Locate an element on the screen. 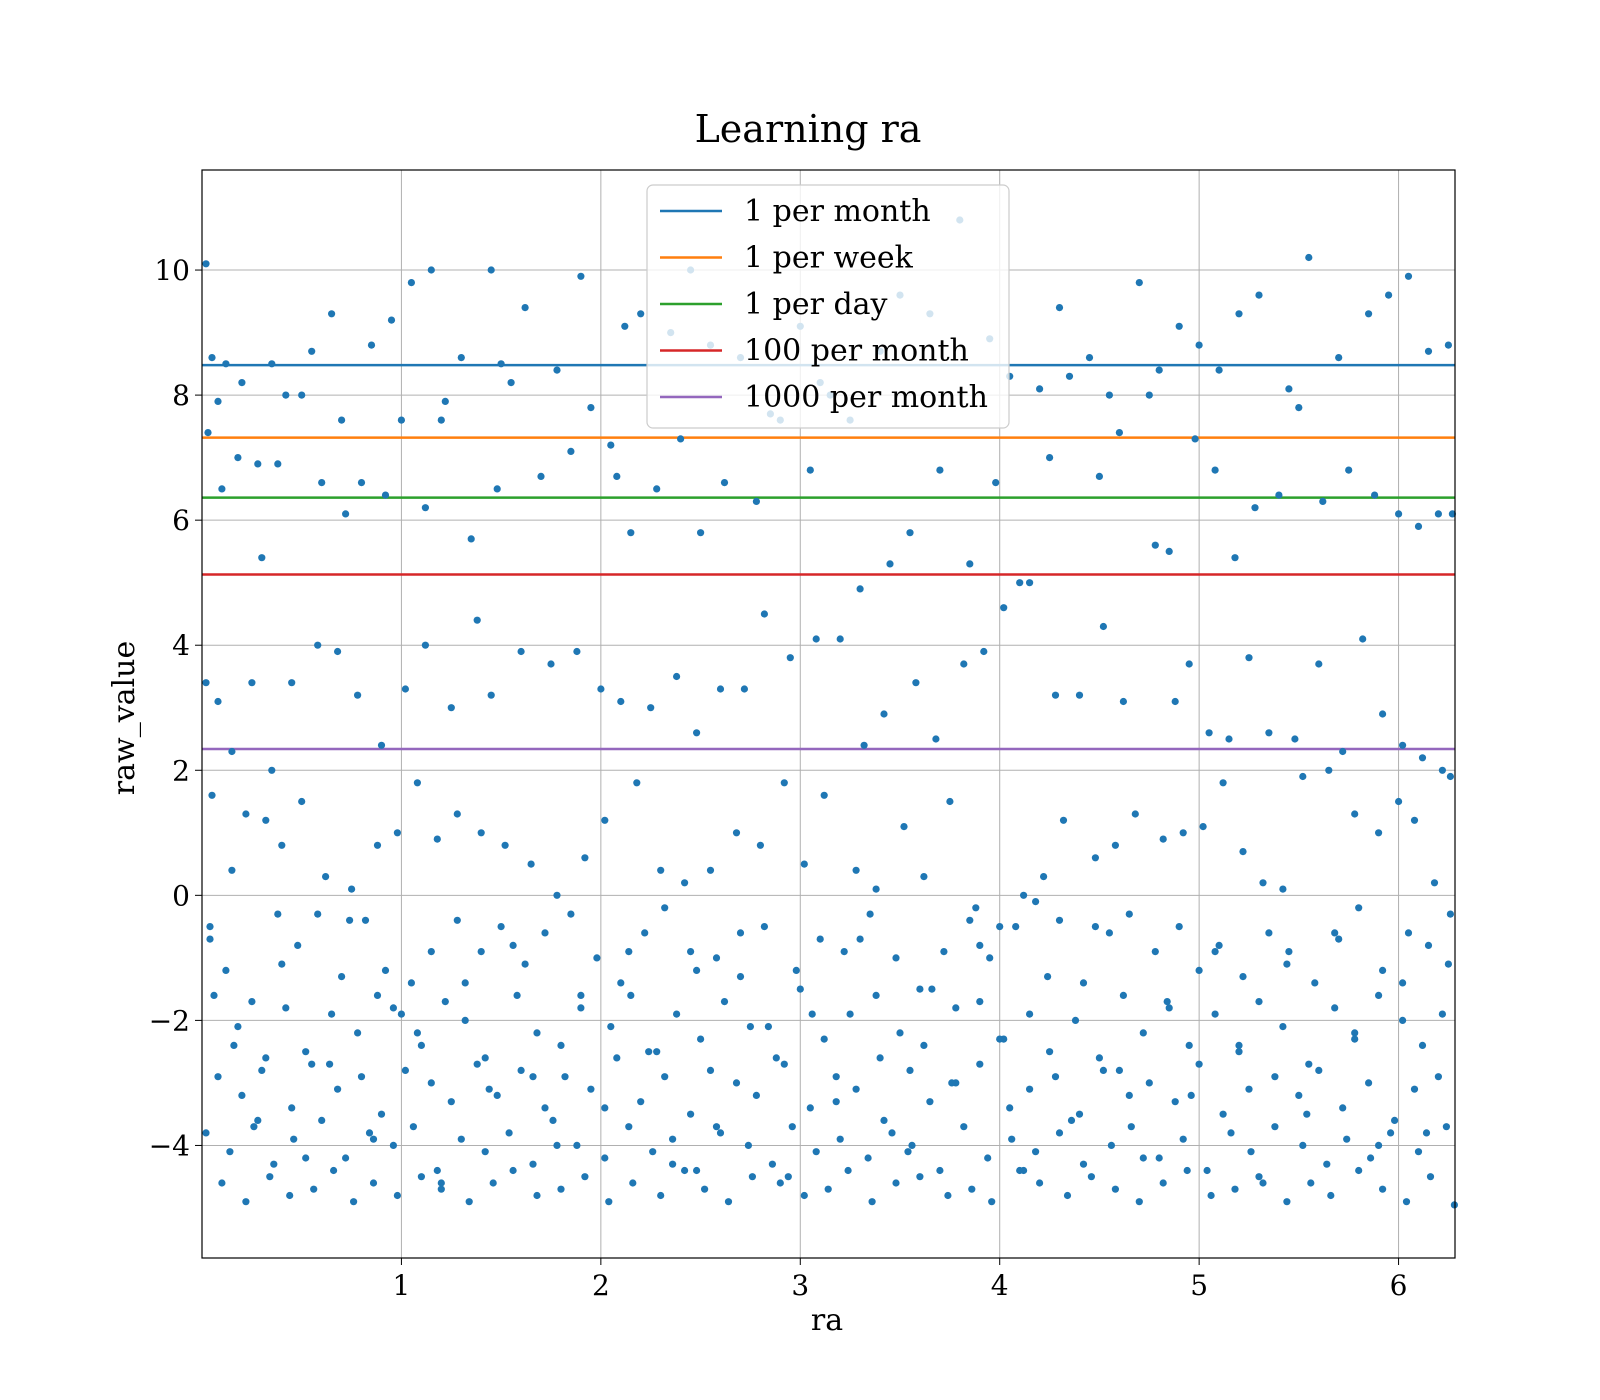 The height and width of the screenshot is (1400, 1600). x-axis-label: ra is located at coordinates (827, 1320).